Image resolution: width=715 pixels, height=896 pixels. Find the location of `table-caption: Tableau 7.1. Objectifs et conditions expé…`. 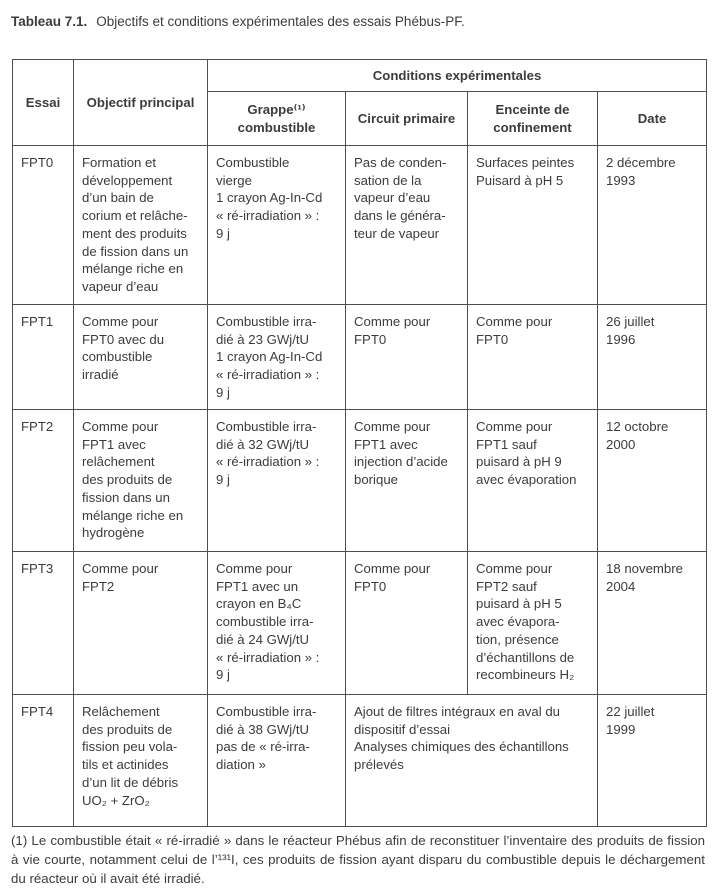

table-caption: Tableau 7.1. Objectifs et conditions expé… is located at coordinates (238, 22).